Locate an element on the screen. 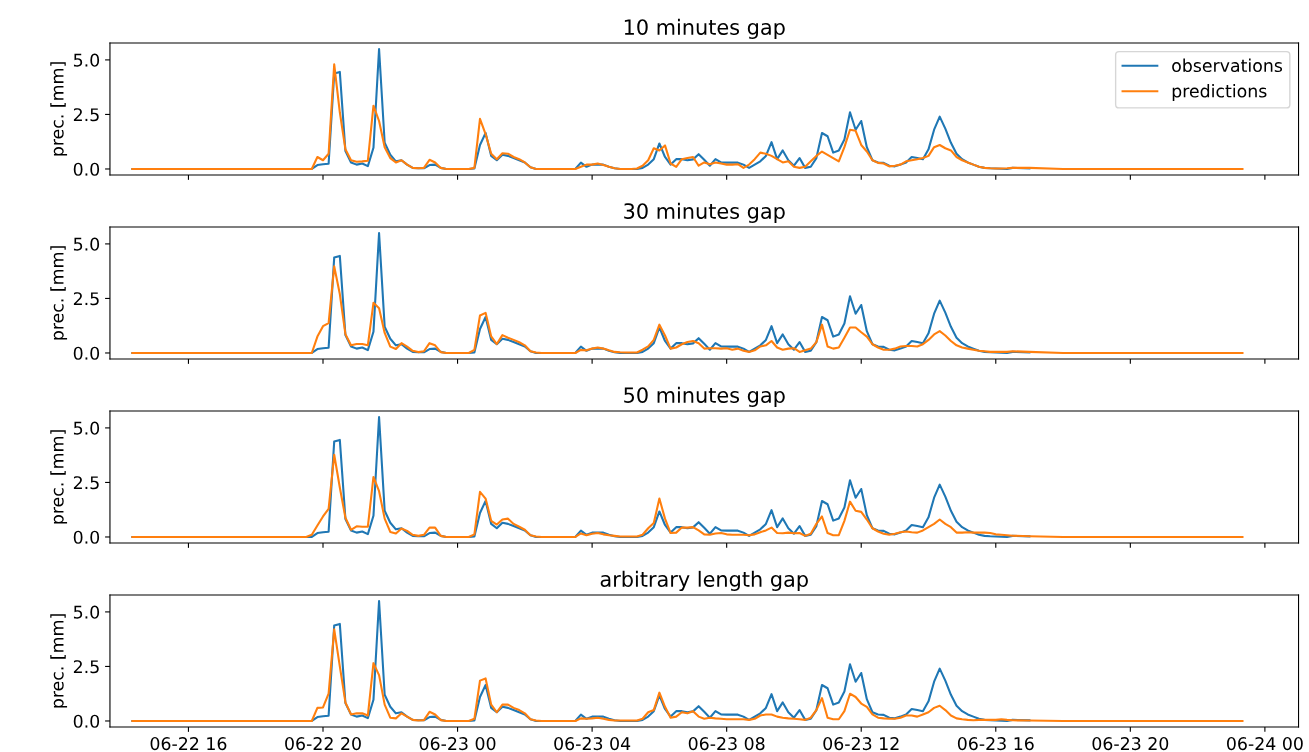  x-tick-label: 06-23 04 is located at coordinates (592, 744).